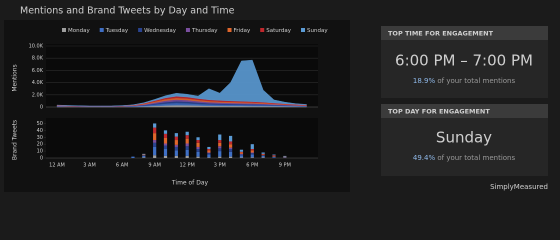 The image size is (560, 240). Describe the element at coordinates (38, 59) in the screenshot. I see `y-tick-label: 8.0K` at that location.